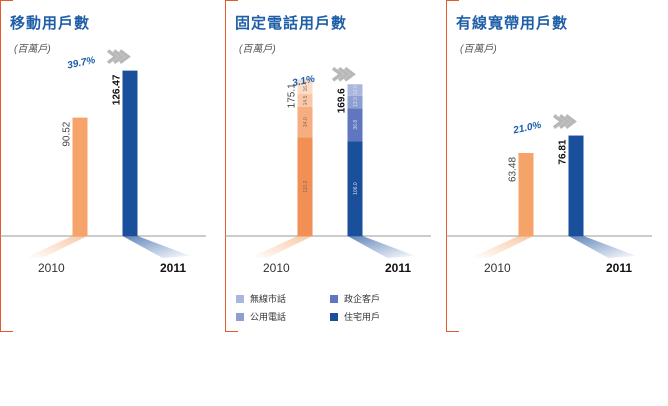  I want to click on legend-item: 政企客戶, so click(355, 298).